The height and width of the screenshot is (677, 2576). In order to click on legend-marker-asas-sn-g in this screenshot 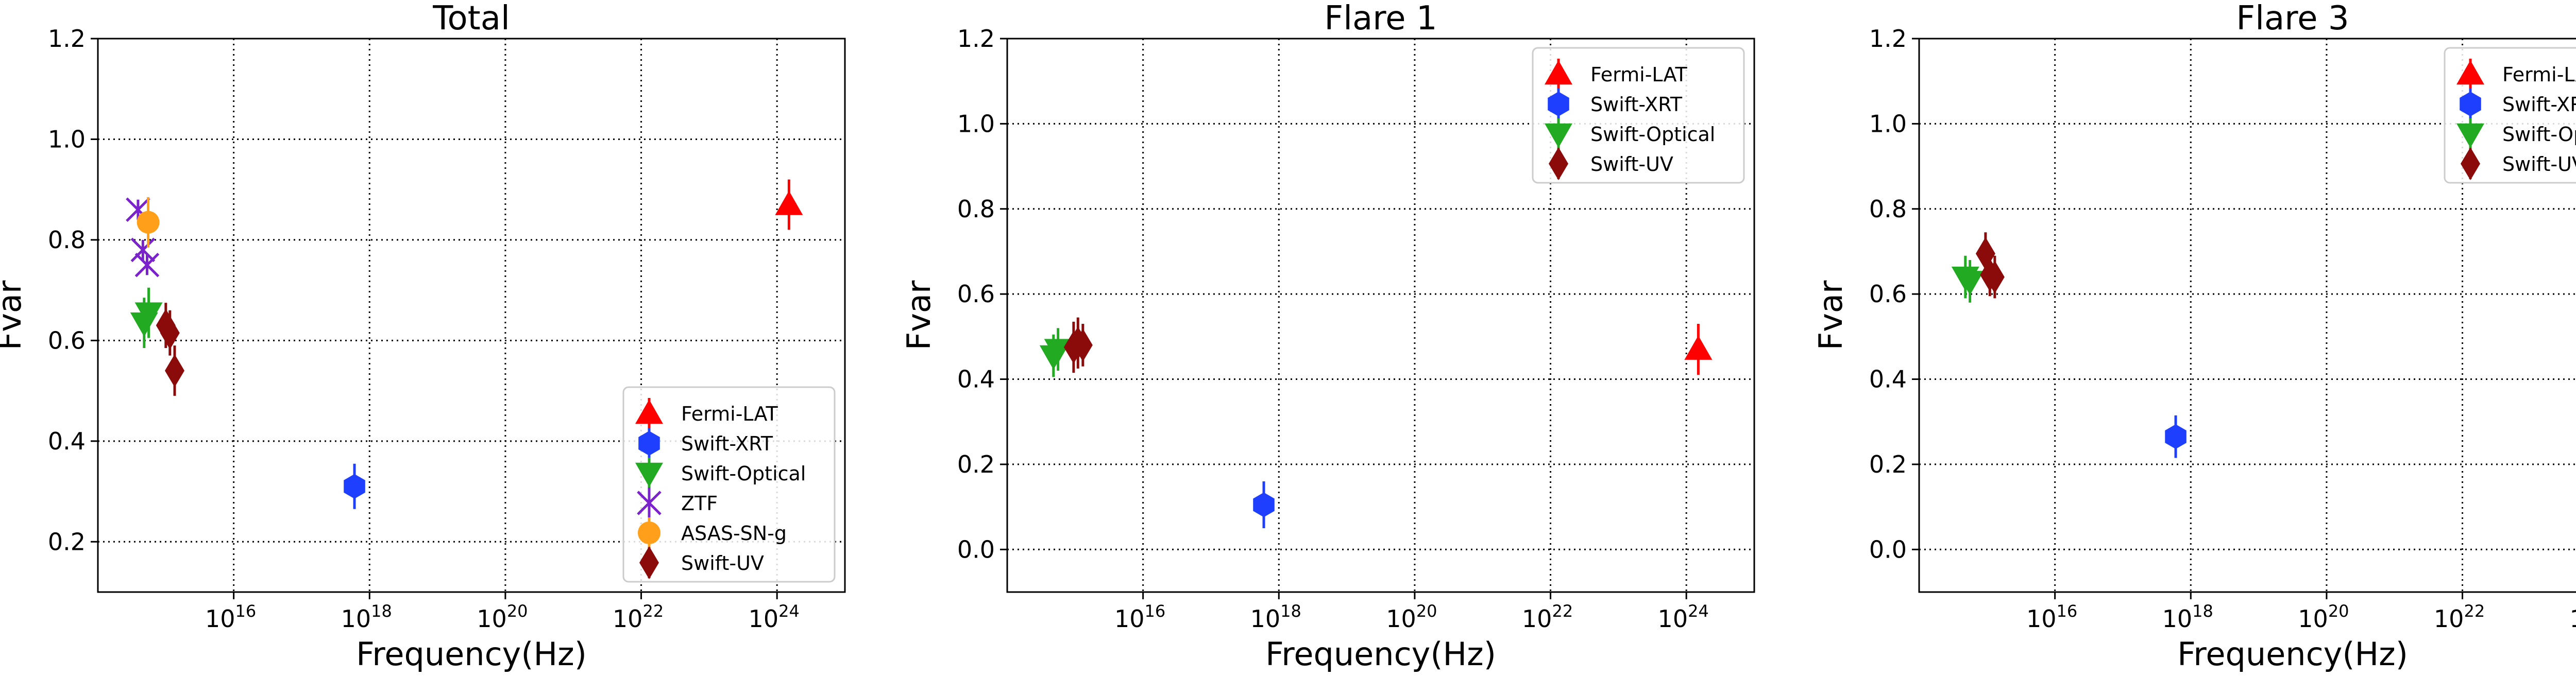, I will do `click(649, 533)`.